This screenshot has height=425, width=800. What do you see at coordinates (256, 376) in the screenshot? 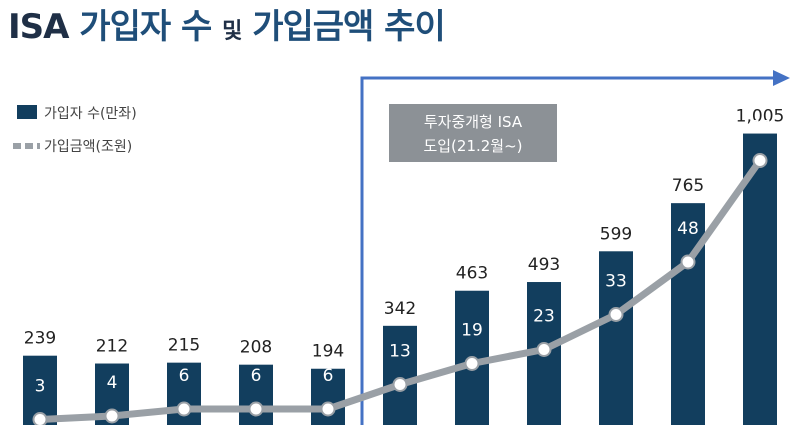
I see `amount-label-3: 6` at bounding box center [256, 376].